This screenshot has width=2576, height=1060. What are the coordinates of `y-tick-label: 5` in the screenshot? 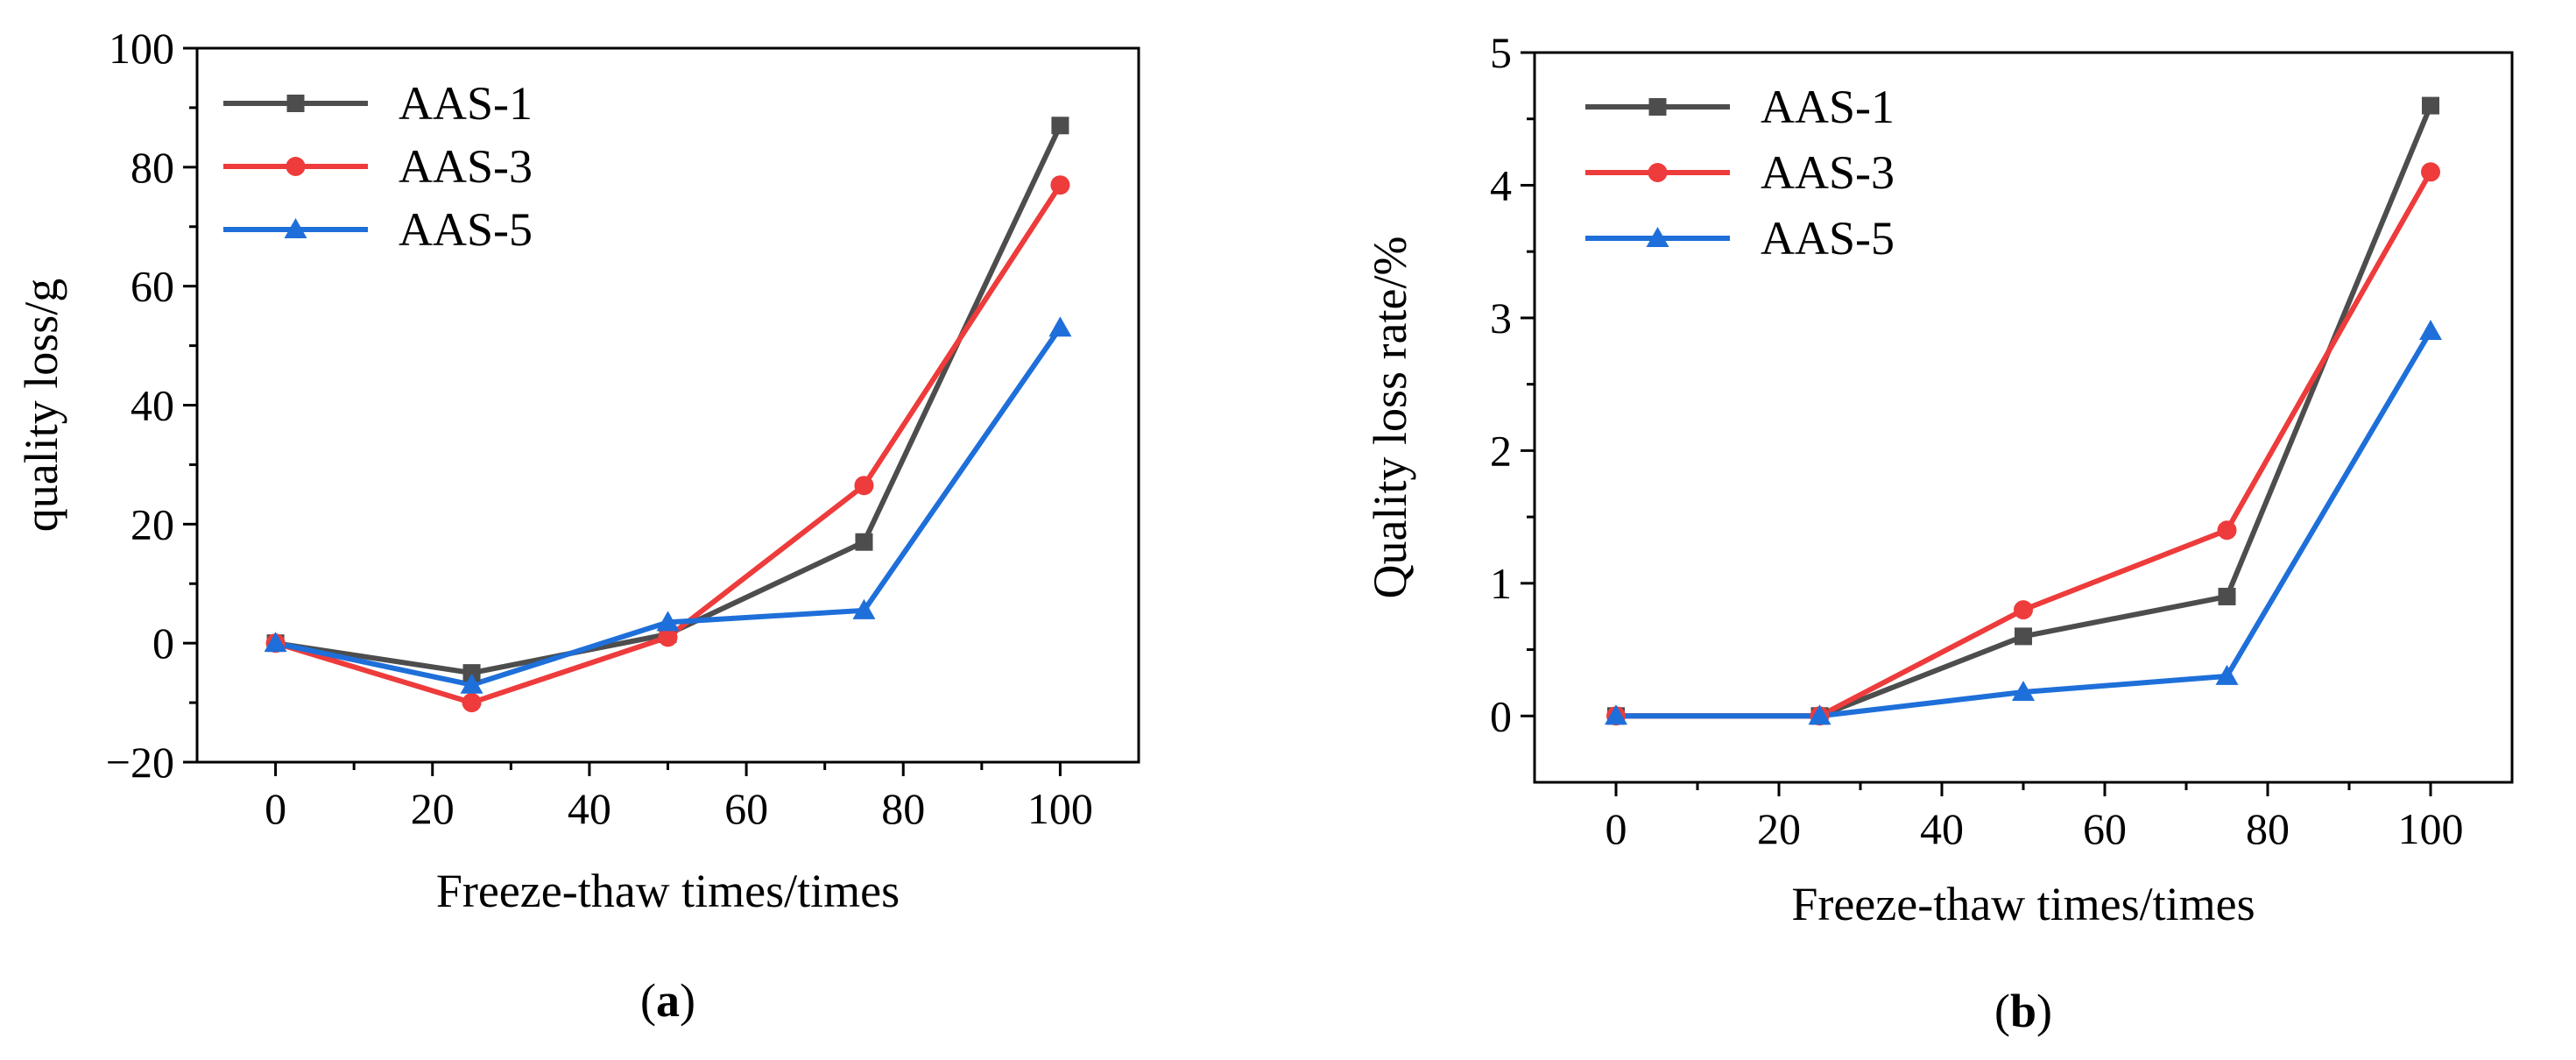 It's located at (1501, 52).